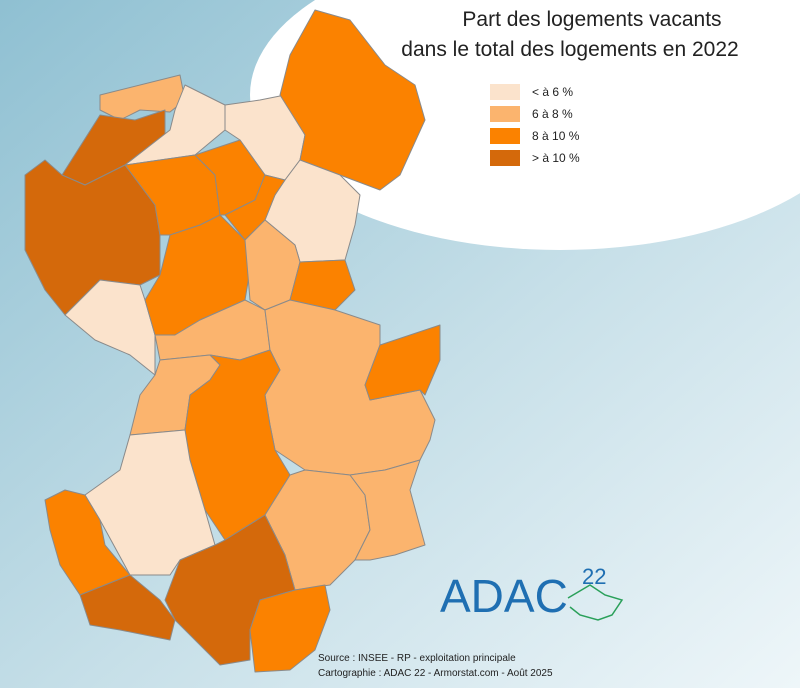 Image resolution: width=800 pixels, height=688 pixels. What do you see at coordinates (594, 576) in the screenshot?
I see `logo-superscript: 22` at bounding box center [594, 576].